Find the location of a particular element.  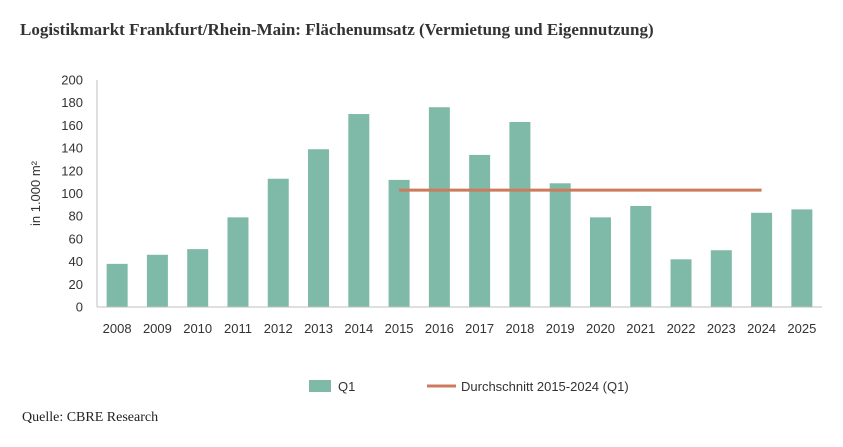

y-tick-label: 40 is located at coordinates (76, 261).